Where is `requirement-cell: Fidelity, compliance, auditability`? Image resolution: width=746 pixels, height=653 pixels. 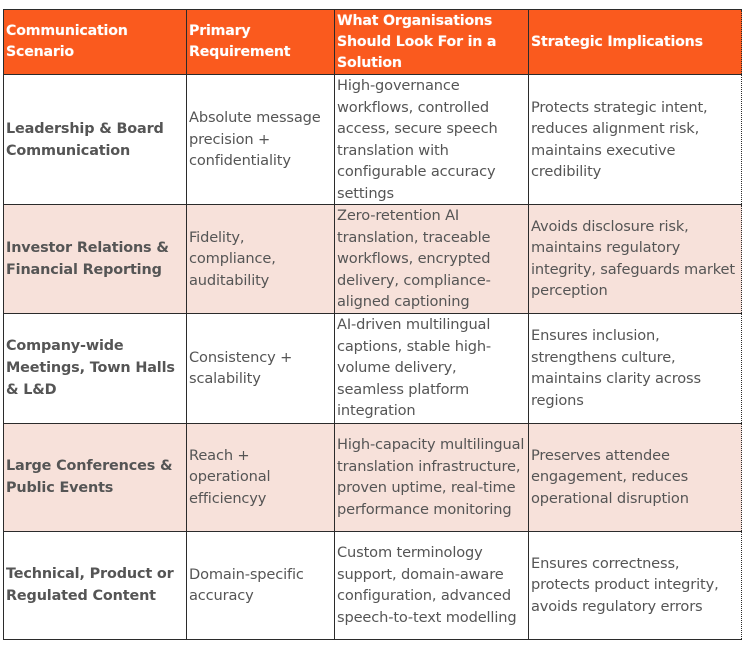 requirement-cell: Fidelity, compliance, auditability is located at coordinates (260, 259).